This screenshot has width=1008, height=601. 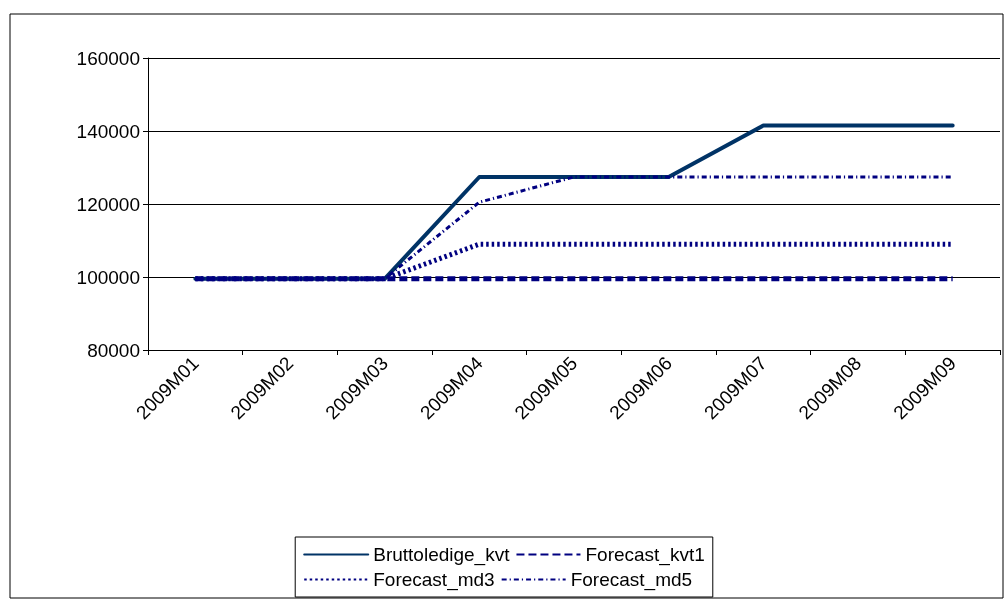 What do you see at coordinates (631, 580) in the screenshot?
I see `legend-label: Forecast_md5` at bounding box center [631, 580].